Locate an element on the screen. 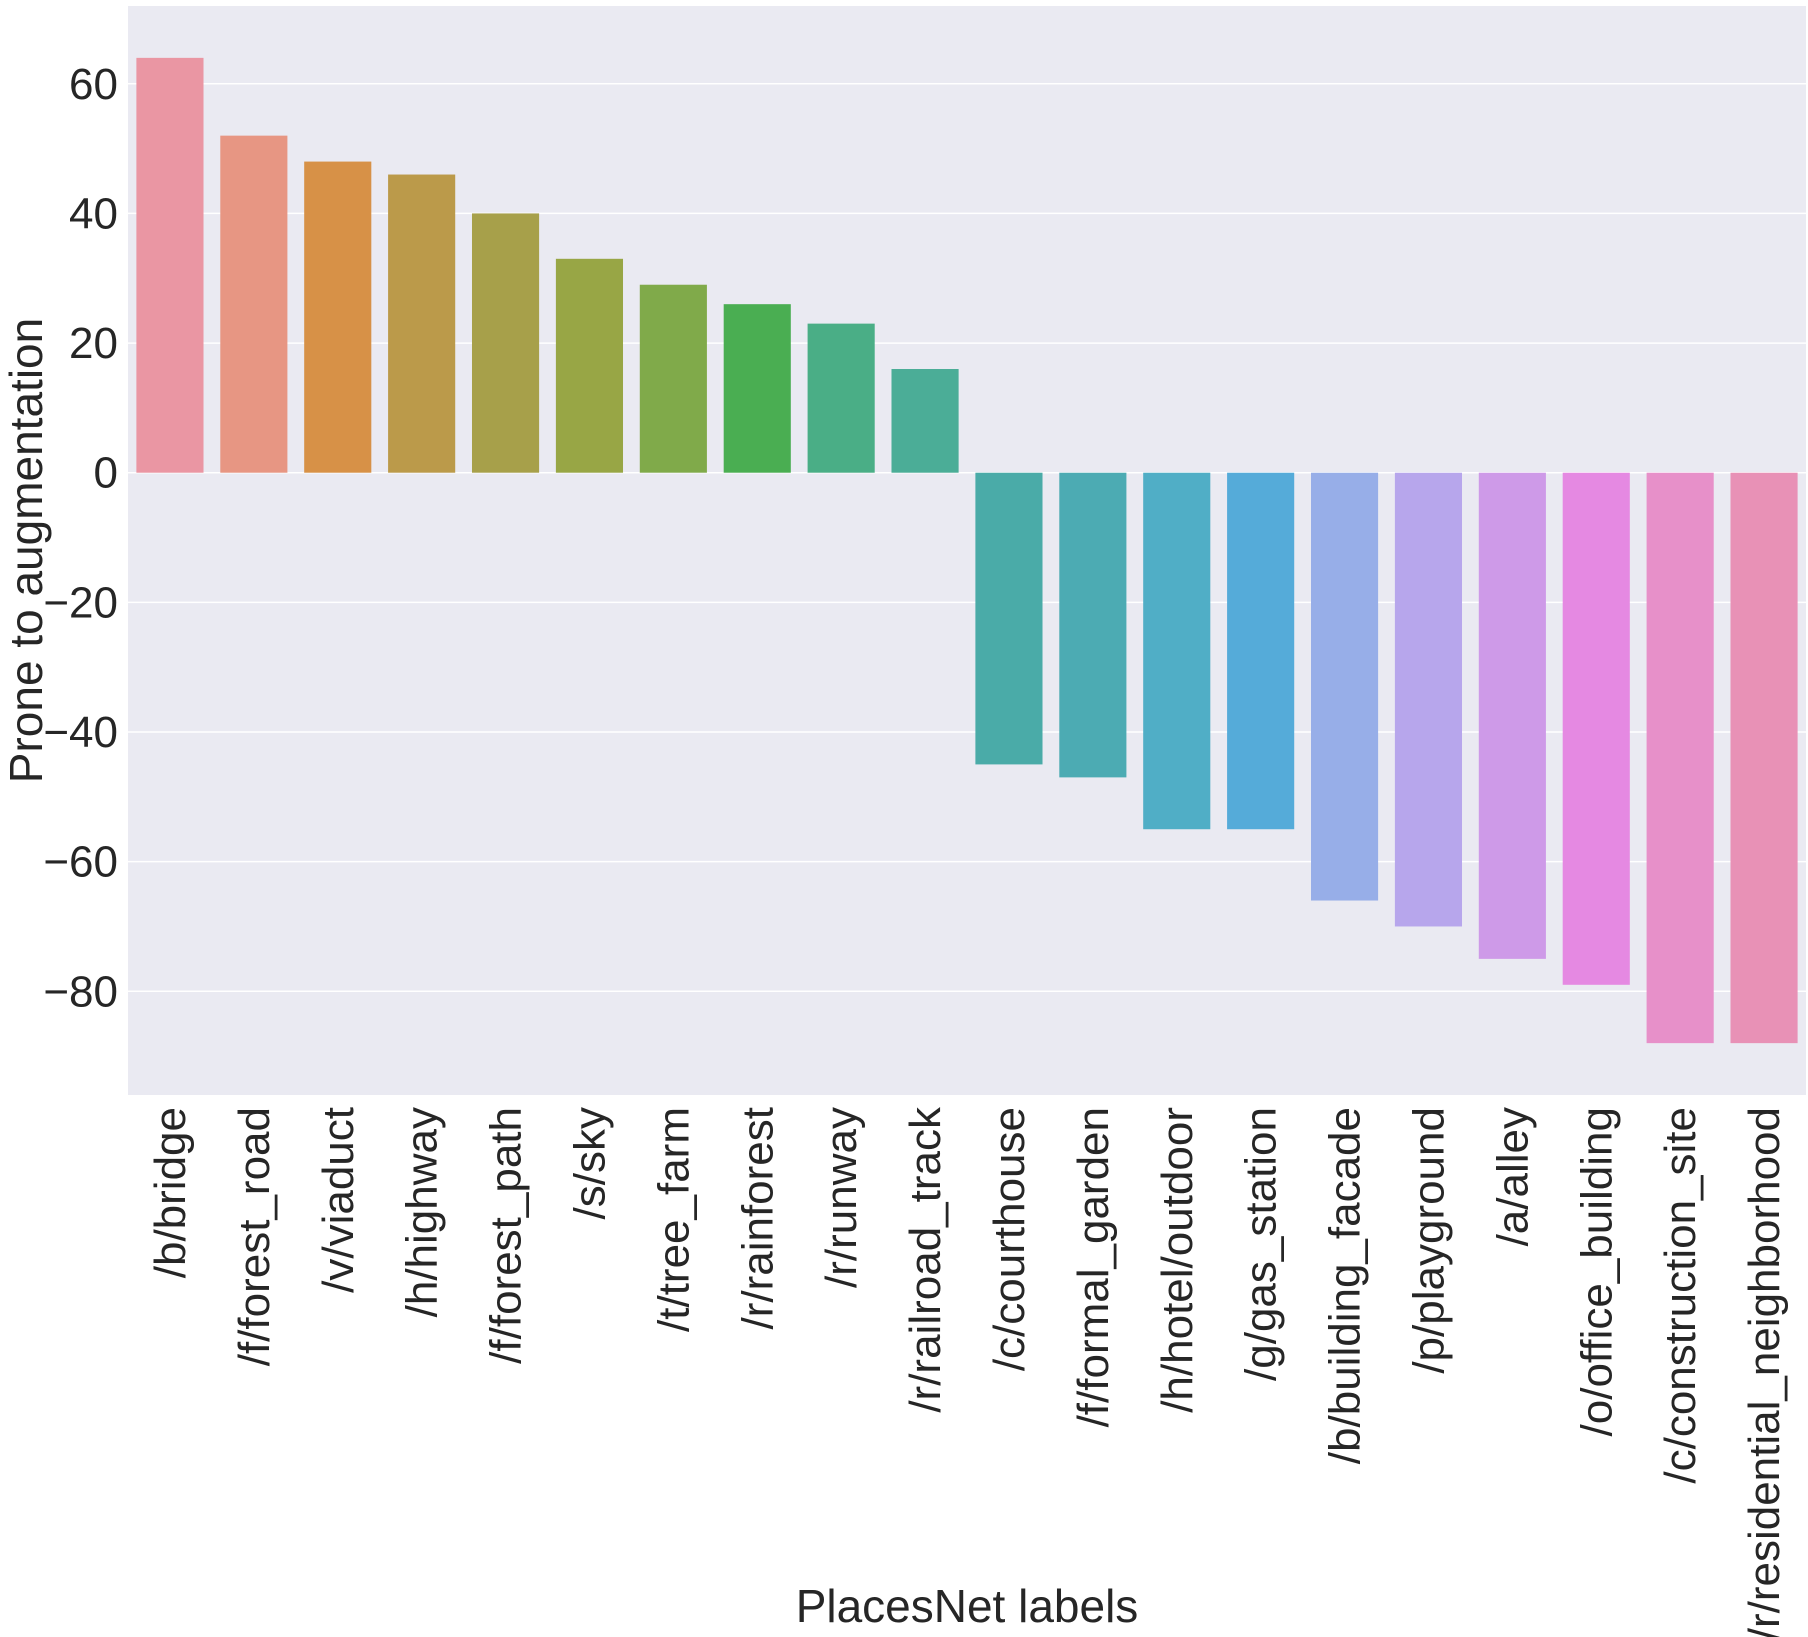 This screenshot has height=1637, width=1808. y-tick-label: 60 is located at coordinates (93, 84).